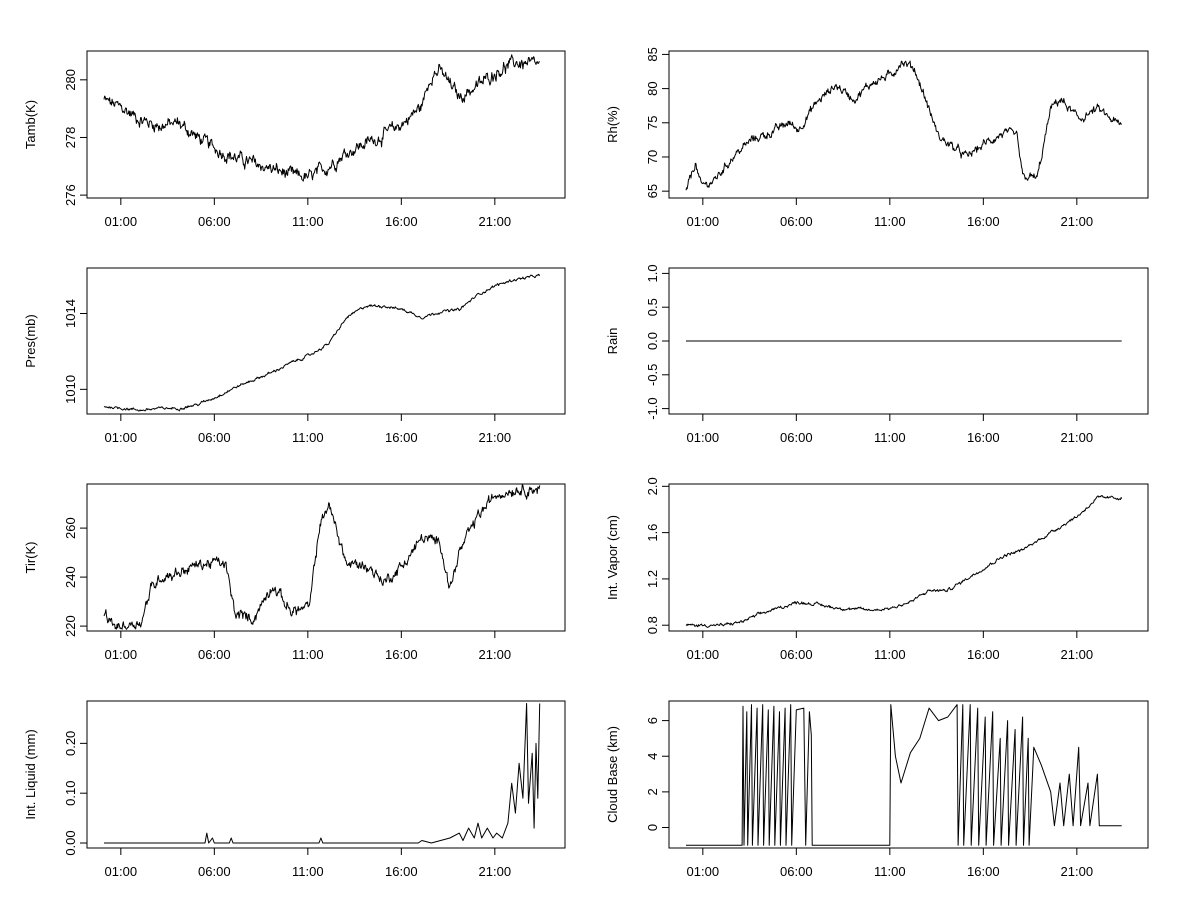  What do you see at coordinates (612, 341) in the screenshot?
I see `y-axis-label: Rain` at bounding box center [612, 341].